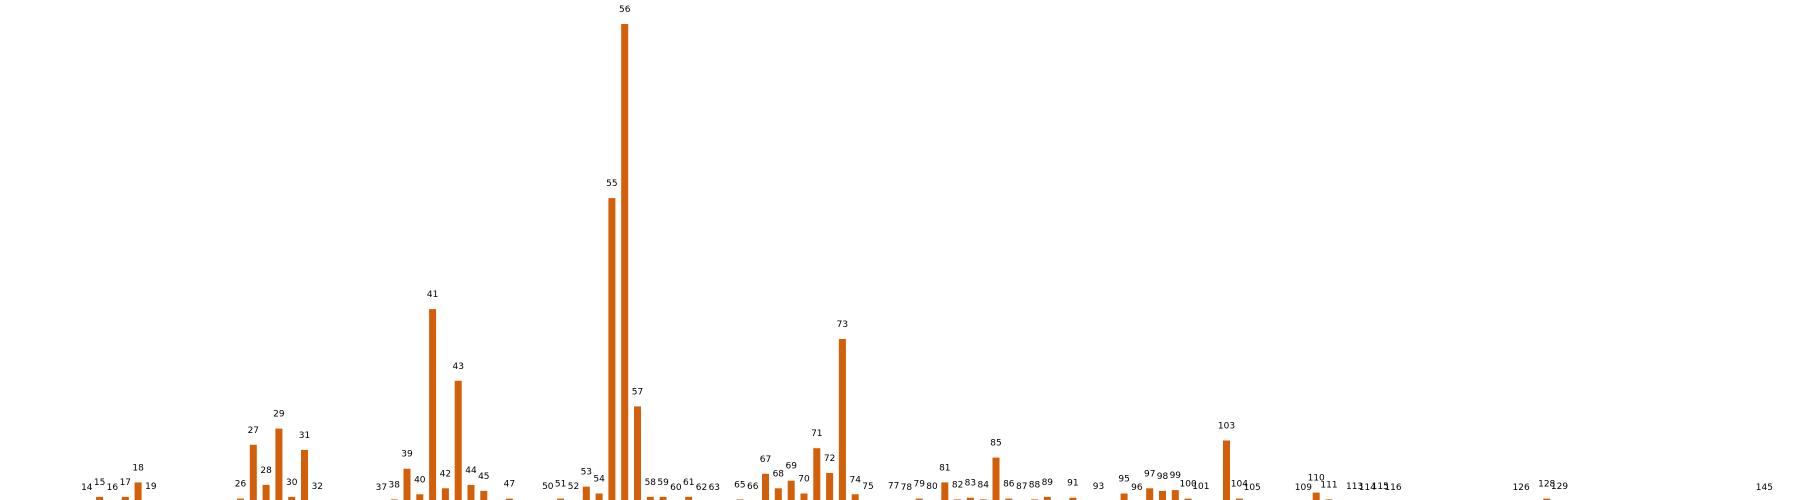 The width and height of the screenshot is (1800, 500). What do you see at coordinates (292, 483) in the screenshot?
I see `bar-label-30: 30` at bounding box center [292, 483].